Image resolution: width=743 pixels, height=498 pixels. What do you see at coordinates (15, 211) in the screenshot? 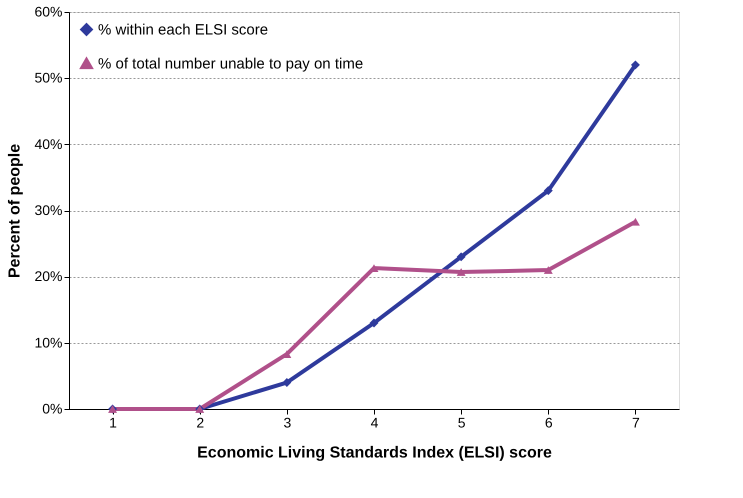
I see `y-axis-title: Percent of people` at bounding box center [15, 211].